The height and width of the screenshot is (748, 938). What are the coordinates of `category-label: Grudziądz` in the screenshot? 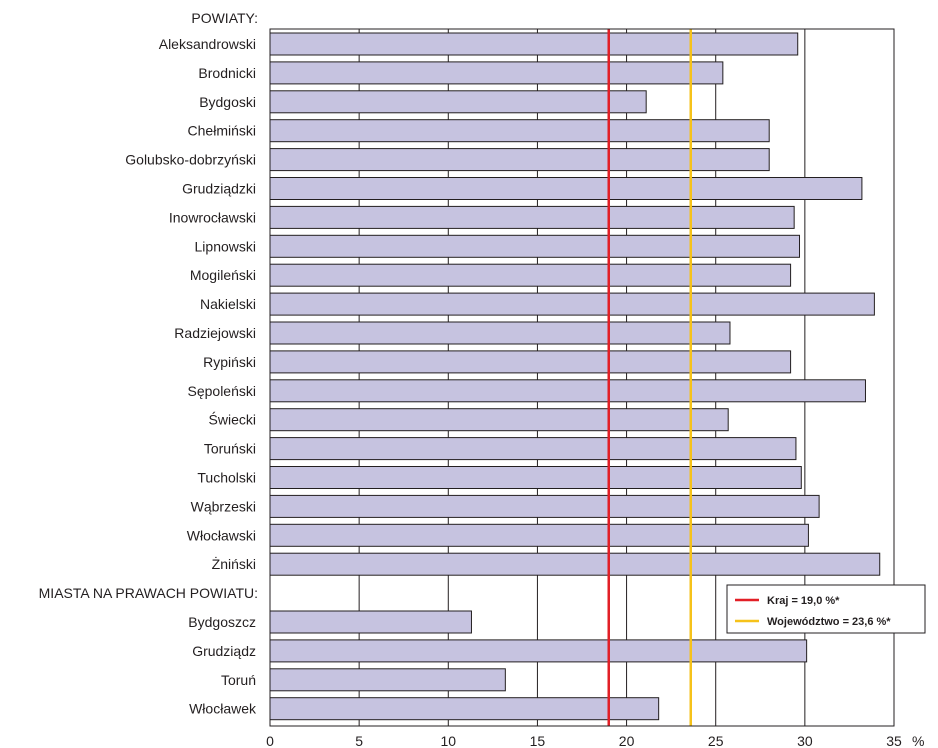 It's located at (224, 651).